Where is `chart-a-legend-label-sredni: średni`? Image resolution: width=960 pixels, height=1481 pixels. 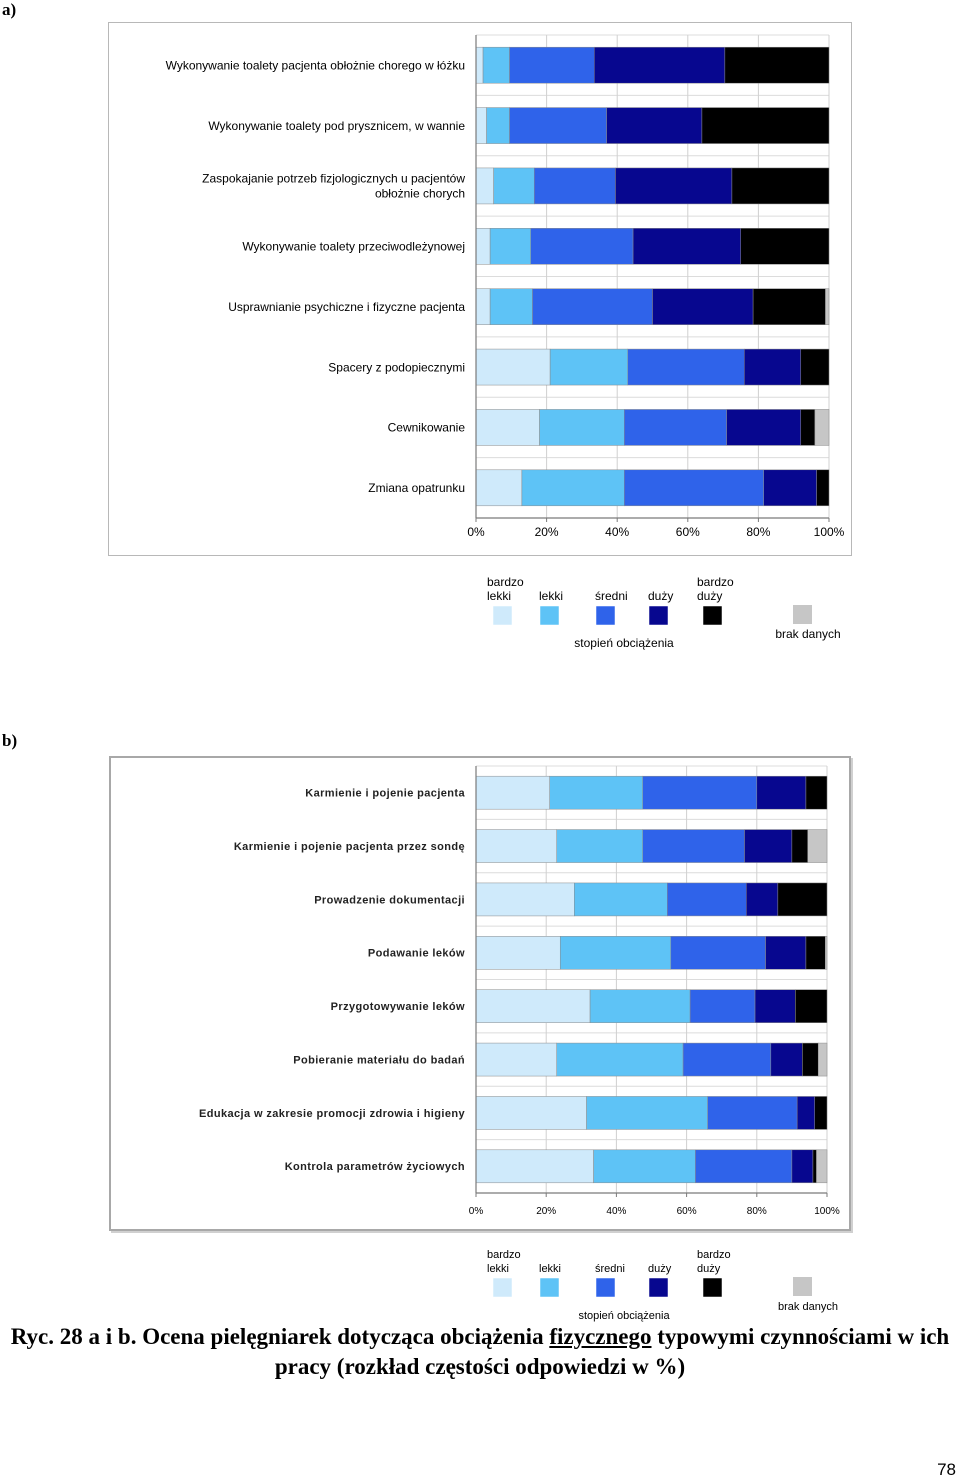 chart-a-legend-label-sredni: średni is located at coordinates (611, 596).